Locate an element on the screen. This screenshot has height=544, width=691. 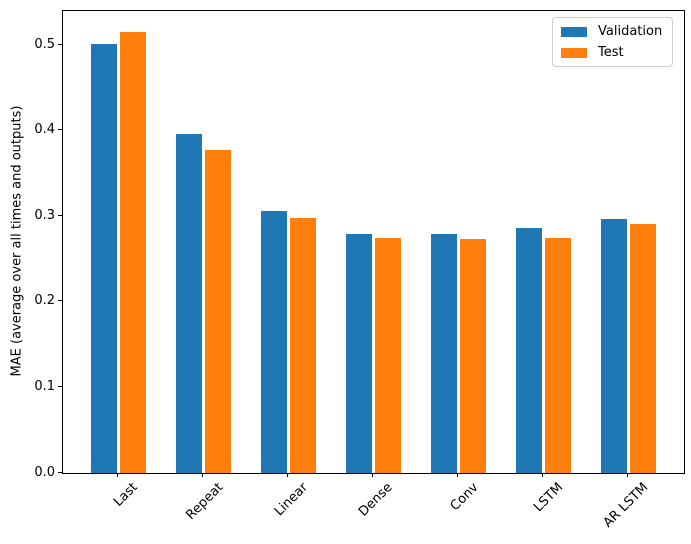
x-tick-label-last: Last is located at coordinates (126, 495).